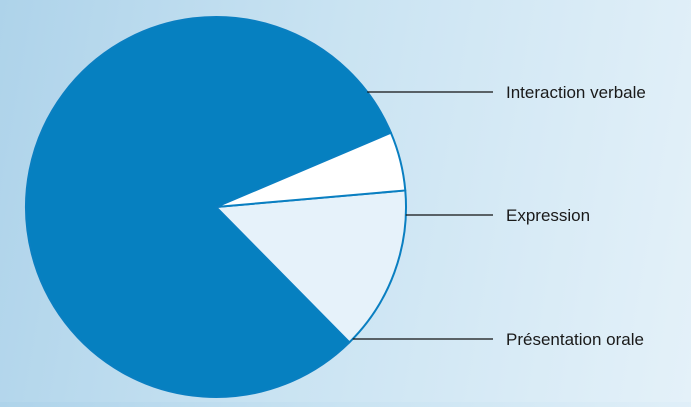 This screenshot has width=691, height=407. Describe the element at coordinates (548, 215) in the screenshot. I see `slice-label-2: Expression` at that location.